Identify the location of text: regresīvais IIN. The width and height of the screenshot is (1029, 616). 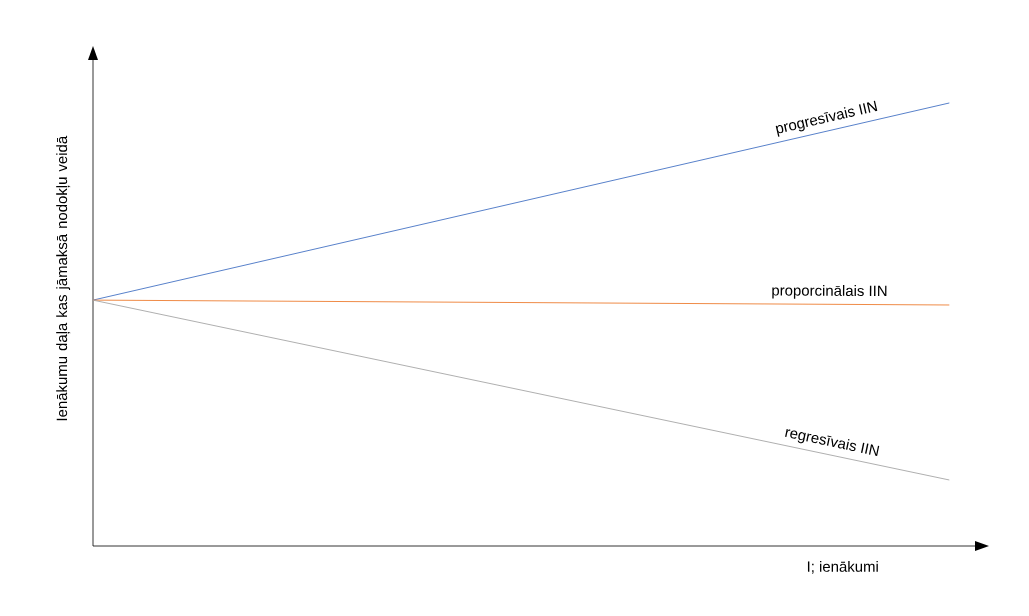
(832, 443).